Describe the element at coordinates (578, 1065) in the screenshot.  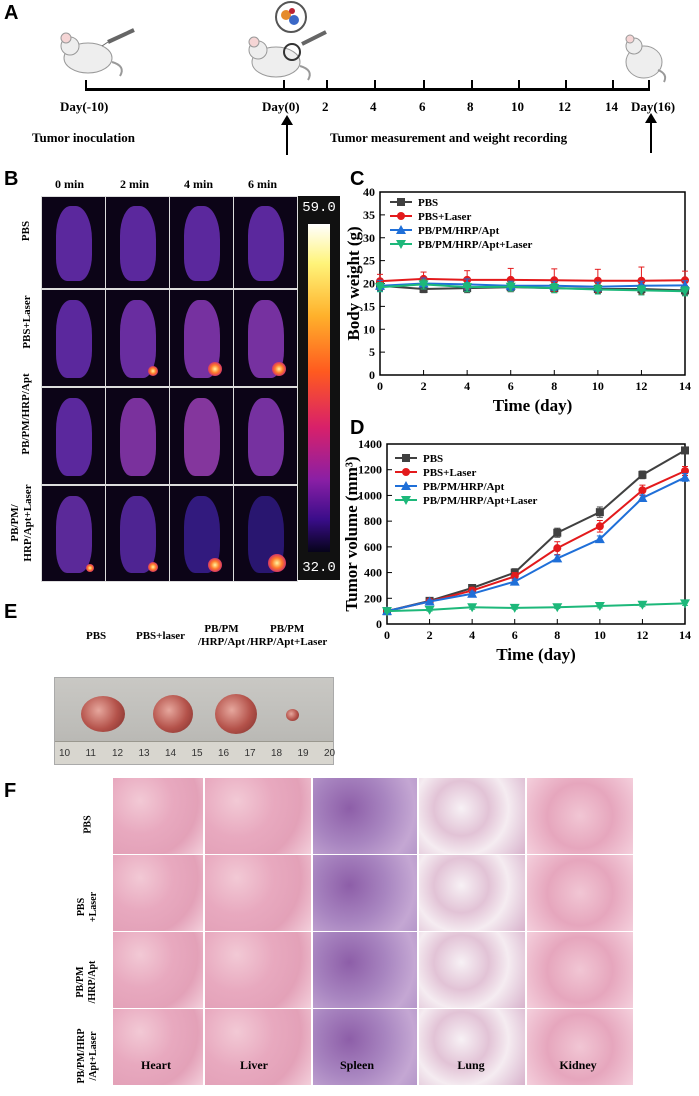
I see `organ-label: Kidney` at that location.